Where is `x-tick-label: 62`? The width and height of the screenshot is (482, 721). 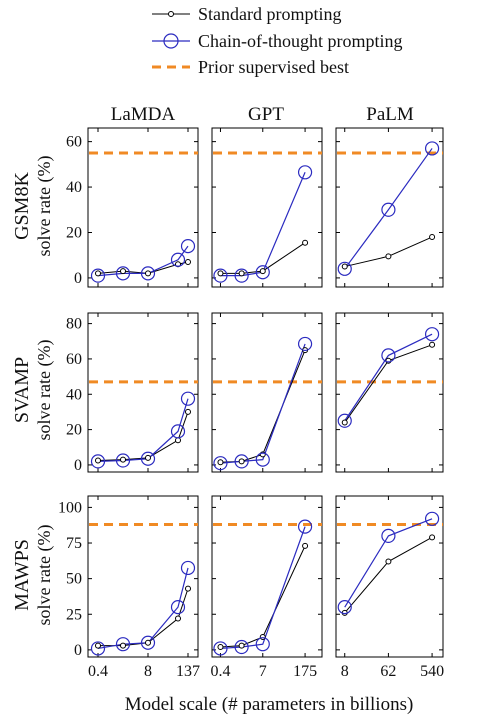 x-tick-label: 62 is located at coordinates (388, 671).